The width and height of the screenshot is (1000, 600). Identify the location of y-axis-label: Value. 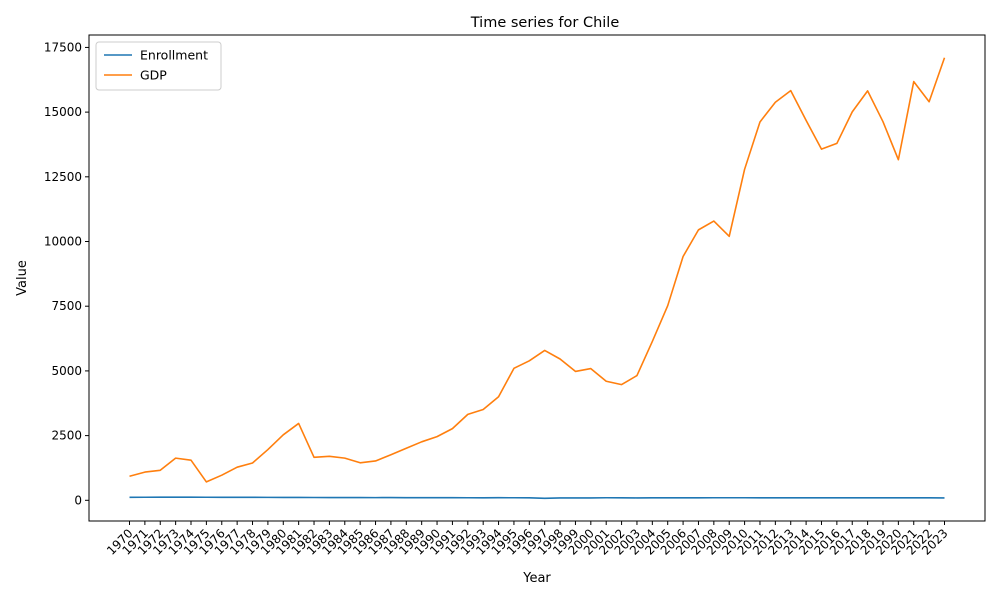
(22, 278).